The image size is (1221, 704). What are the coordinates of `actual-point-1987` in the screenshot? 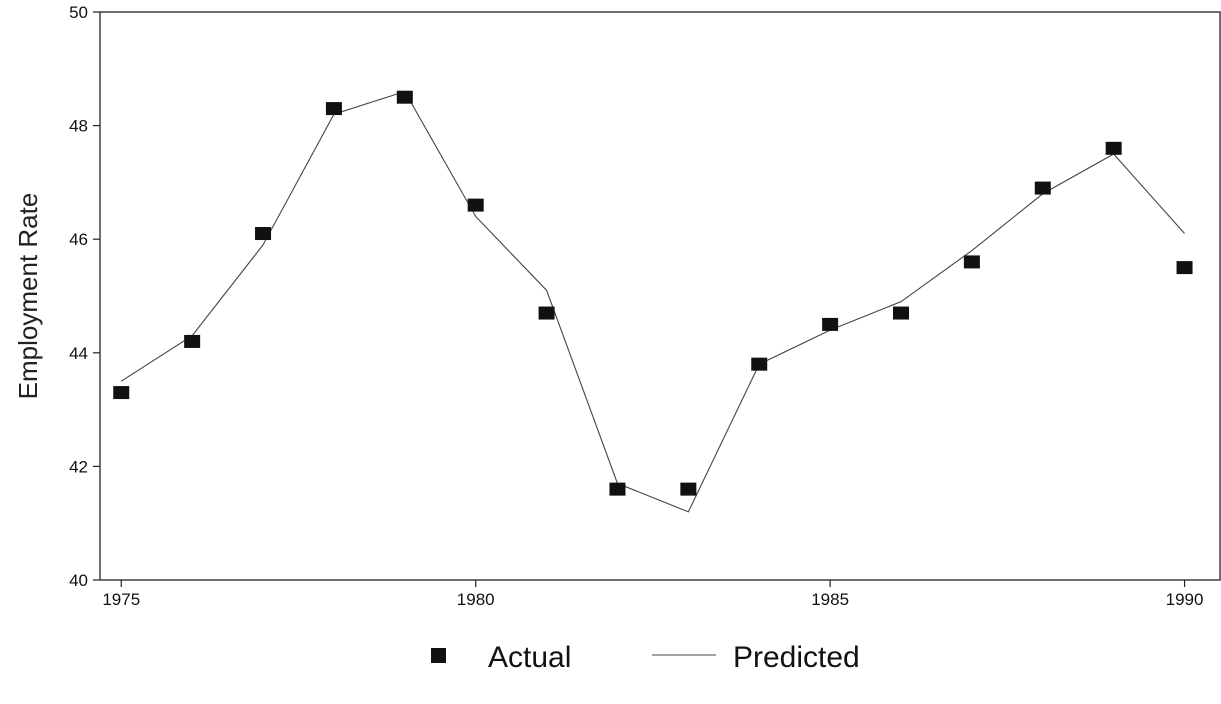 It's located at (971, 262).